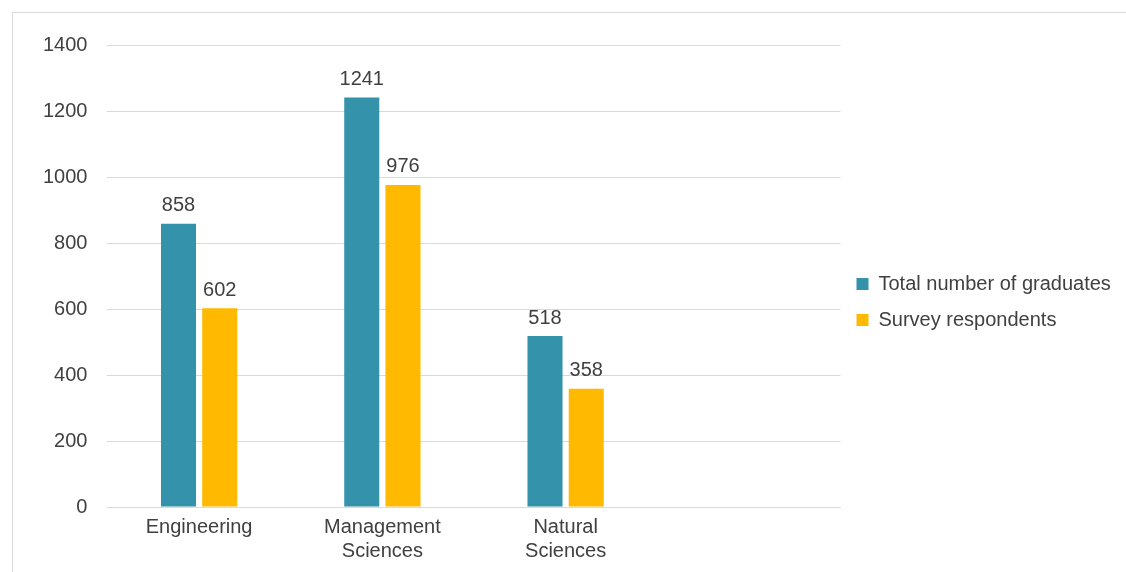 The width and height of the screenshot is (1126, 572). I want to click on y-tick-label: 1200, so click(65, 109).